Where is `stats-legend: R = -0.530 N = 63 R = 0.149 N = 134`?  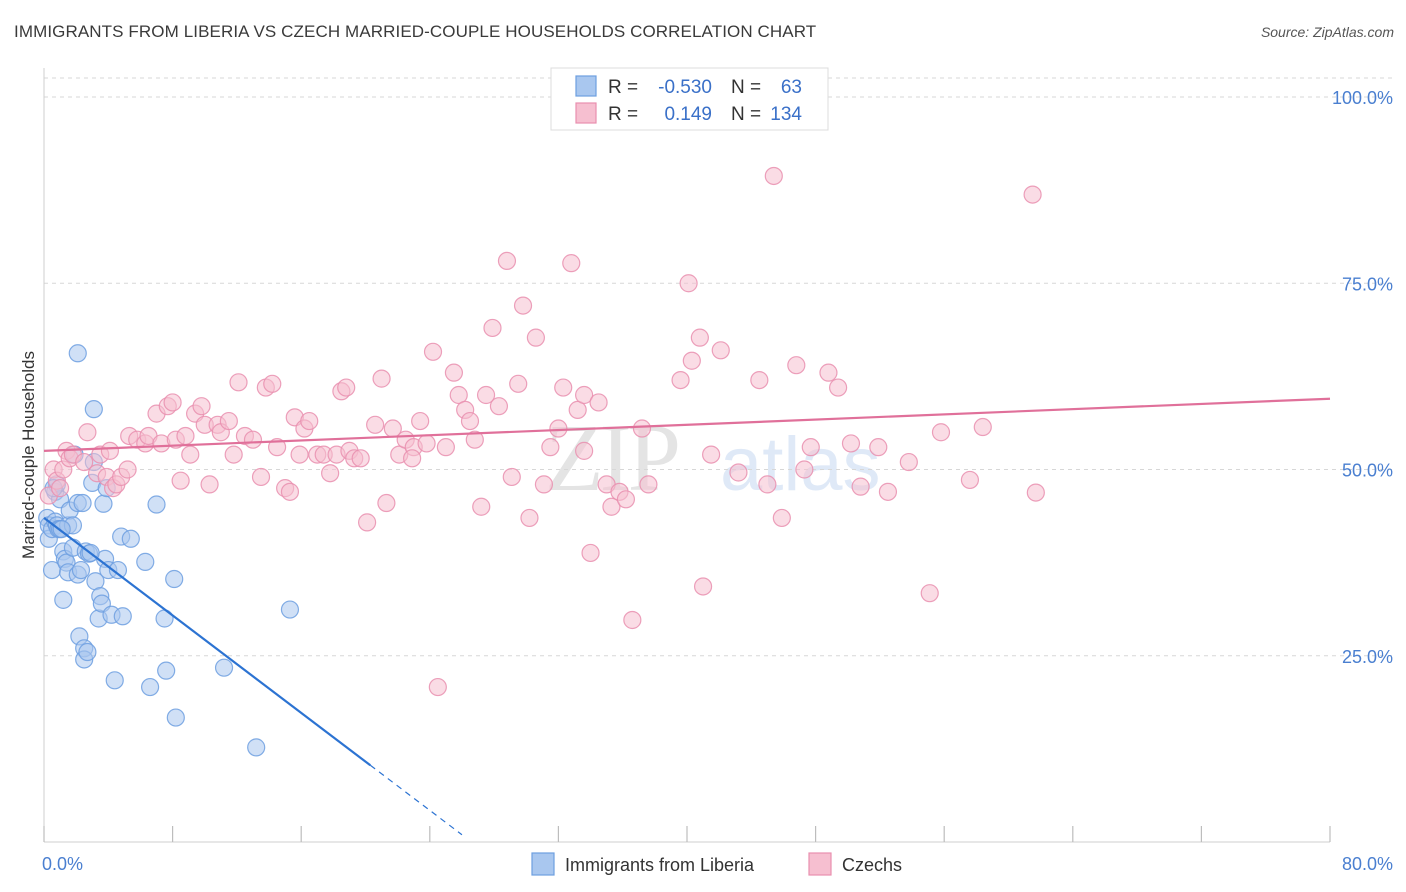 stats-legend: R = -0.530 N = 63 R = 0.149 N = 134 is located at coordinates (689, 99).